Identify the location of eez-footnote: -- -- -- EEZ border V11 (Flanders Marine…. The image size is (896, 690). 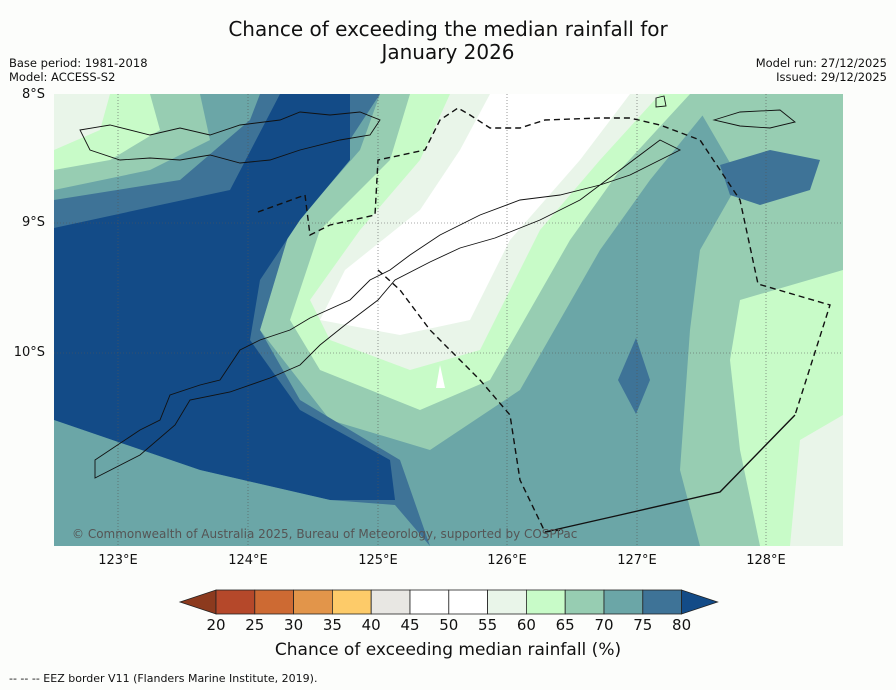
(163, 678).